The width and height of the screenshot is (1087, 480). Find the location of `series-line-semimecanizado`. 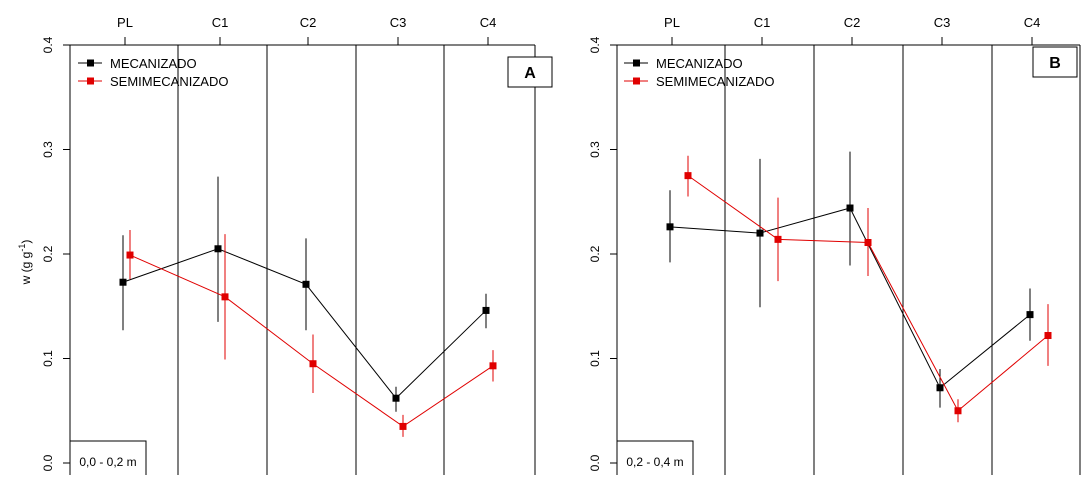

series-line-semimecanizado is located at coordinates (311, 341).